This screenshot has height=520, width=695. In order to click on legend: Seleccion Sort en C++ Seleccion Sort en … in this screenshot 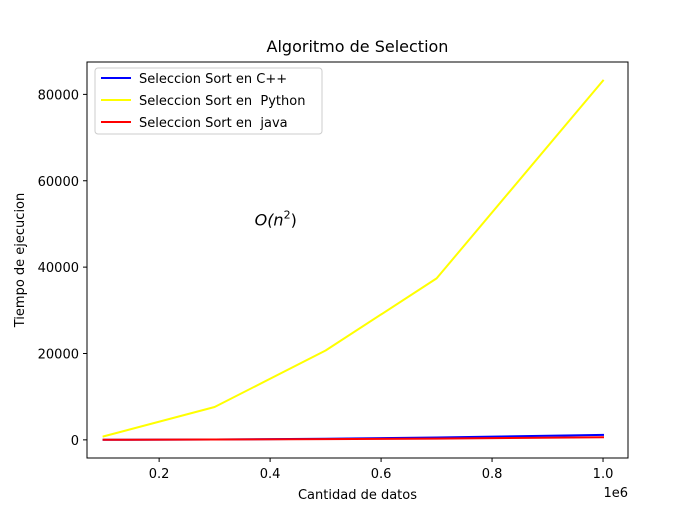, I will do `click(208, 101)`.